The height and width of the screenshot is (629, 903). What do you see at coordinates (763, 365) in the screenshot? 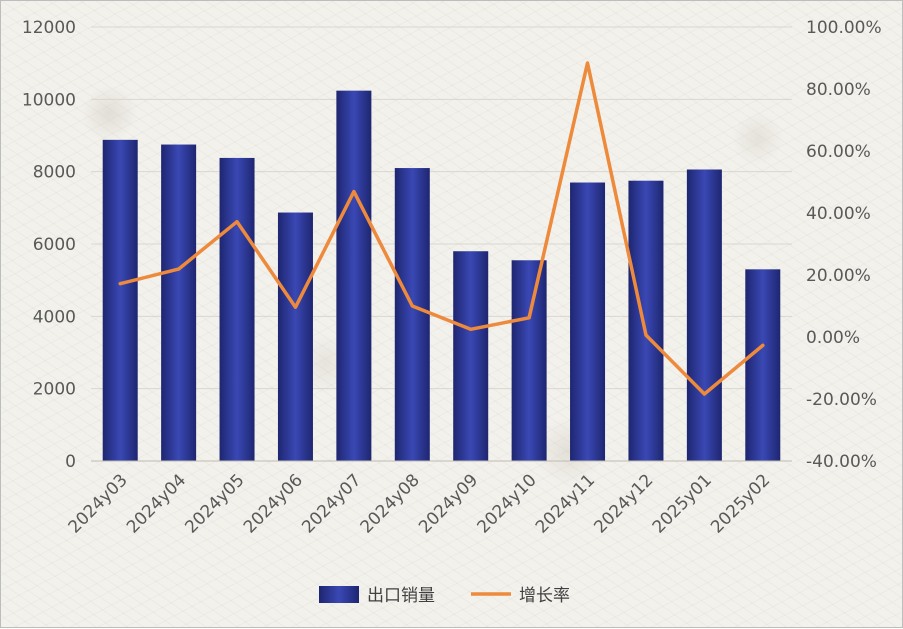
I see `bar-2025y02` at bounding box center [763, 365].